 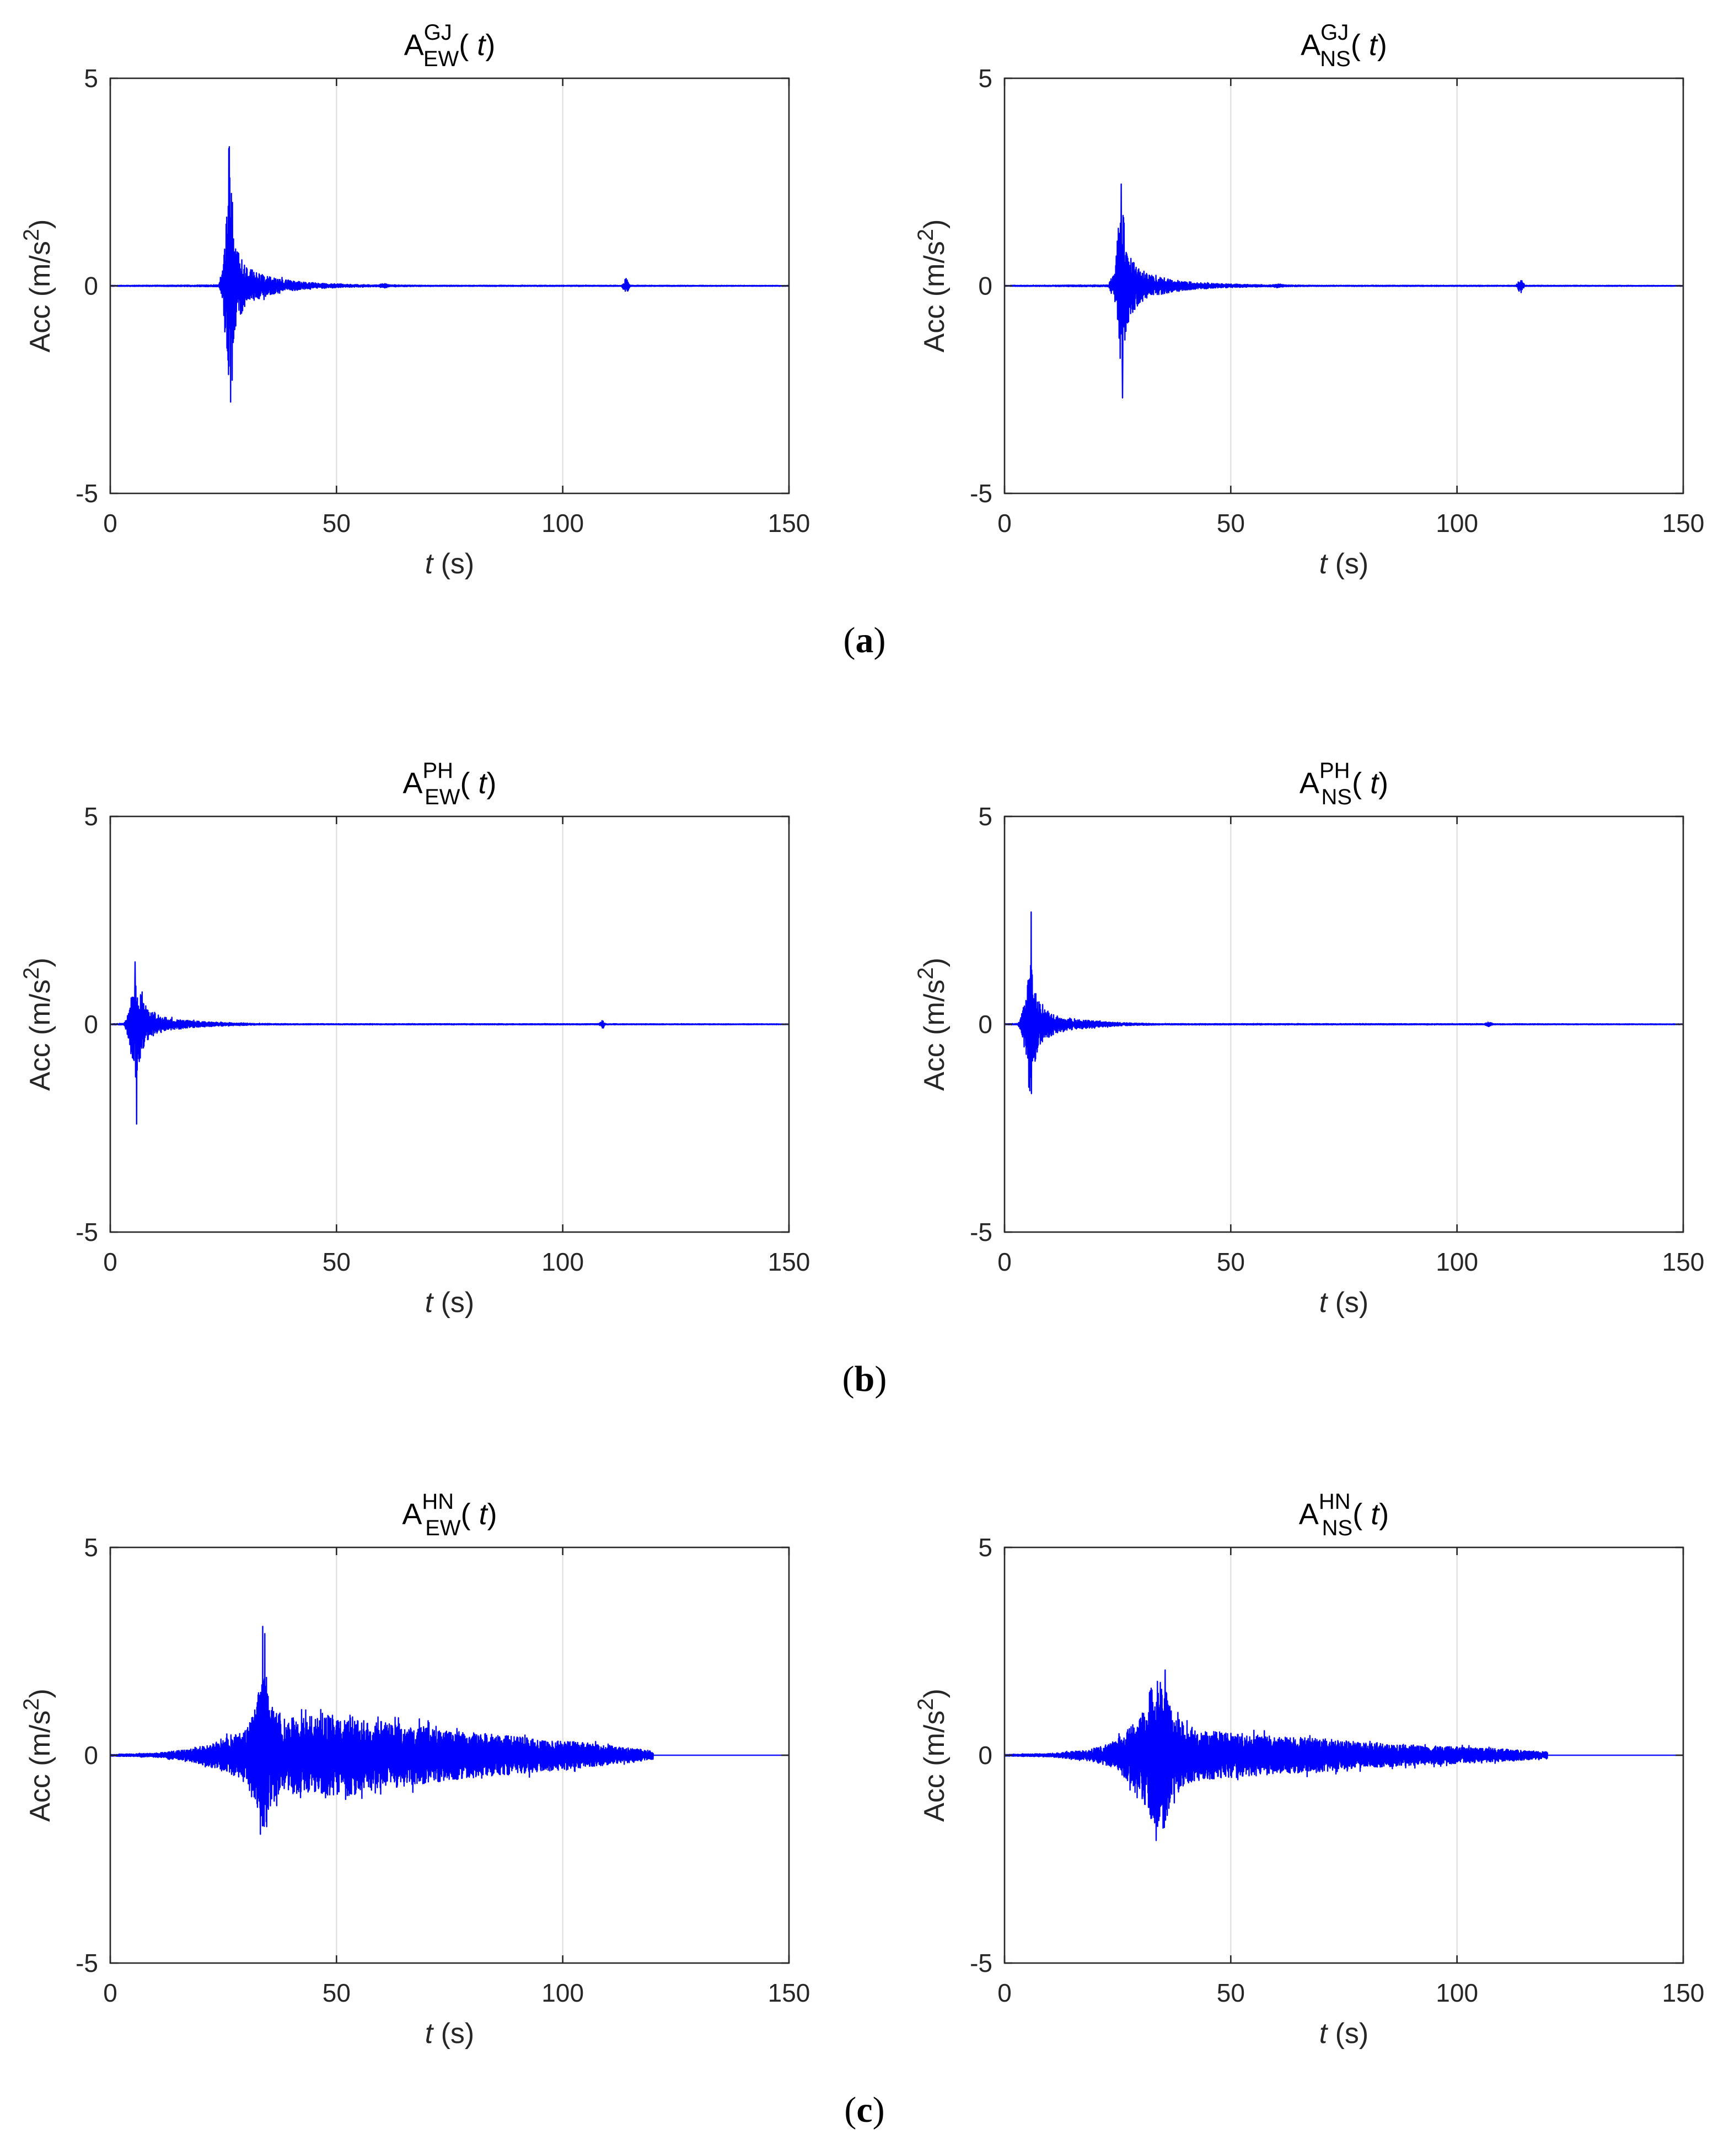 What do you see at coordinates (1344, 1515) in the screenshot?
I see `chart-title: AHN NS( t)` at bounding box center [1344, 1515].